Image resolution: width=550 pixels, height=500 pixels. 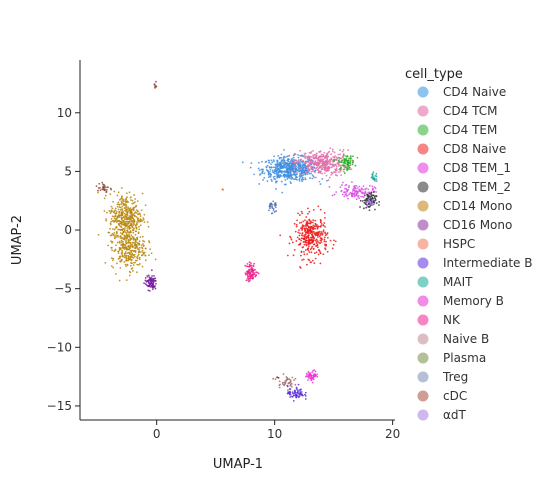 I want to click on y-tick-label: 0, so click(x=68, y=230).